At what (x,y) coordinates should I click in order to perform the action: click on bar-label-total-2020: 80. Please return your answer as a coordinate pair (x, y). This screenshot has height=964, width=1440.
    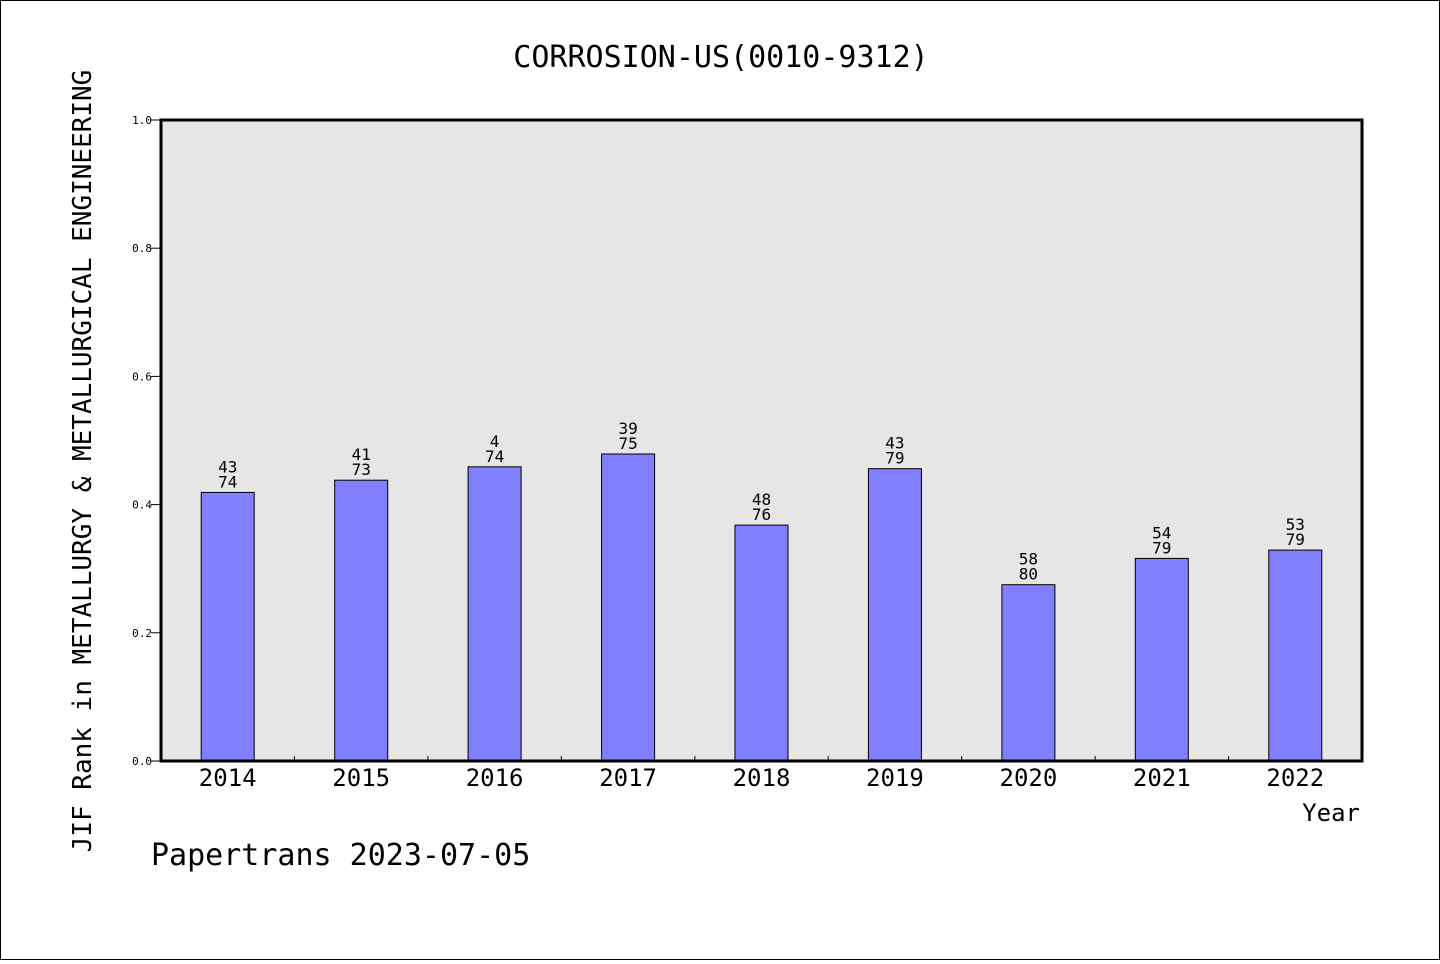
    Looking at the image, I should click on (1028, 574).